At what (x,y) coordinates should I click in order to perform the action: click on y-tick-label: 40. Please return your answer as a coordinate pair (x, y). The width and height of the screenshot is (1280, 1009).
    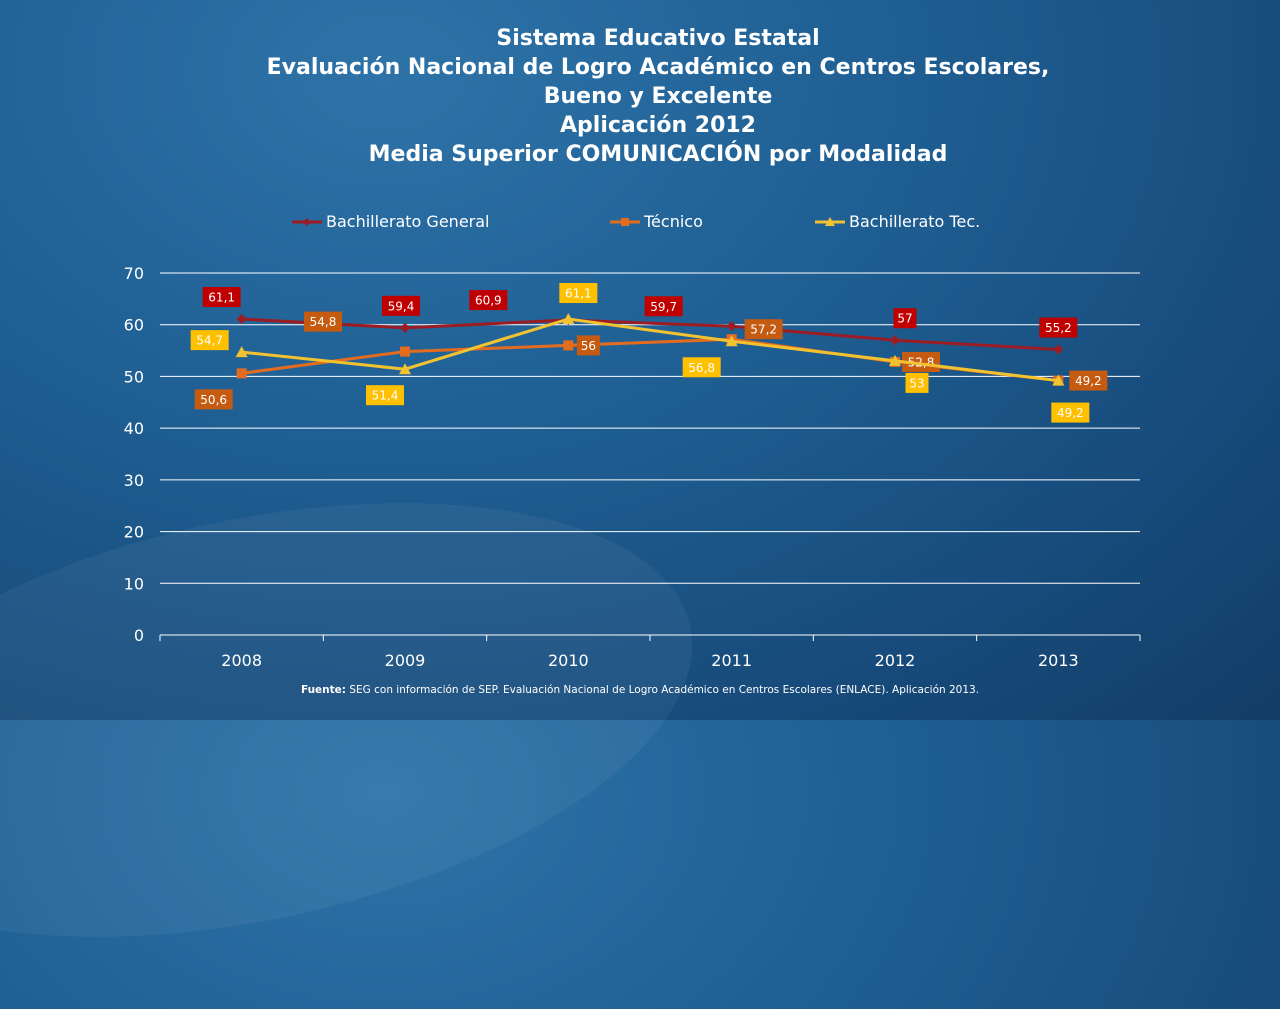
    Looking at the image, I should click on (134, 428).